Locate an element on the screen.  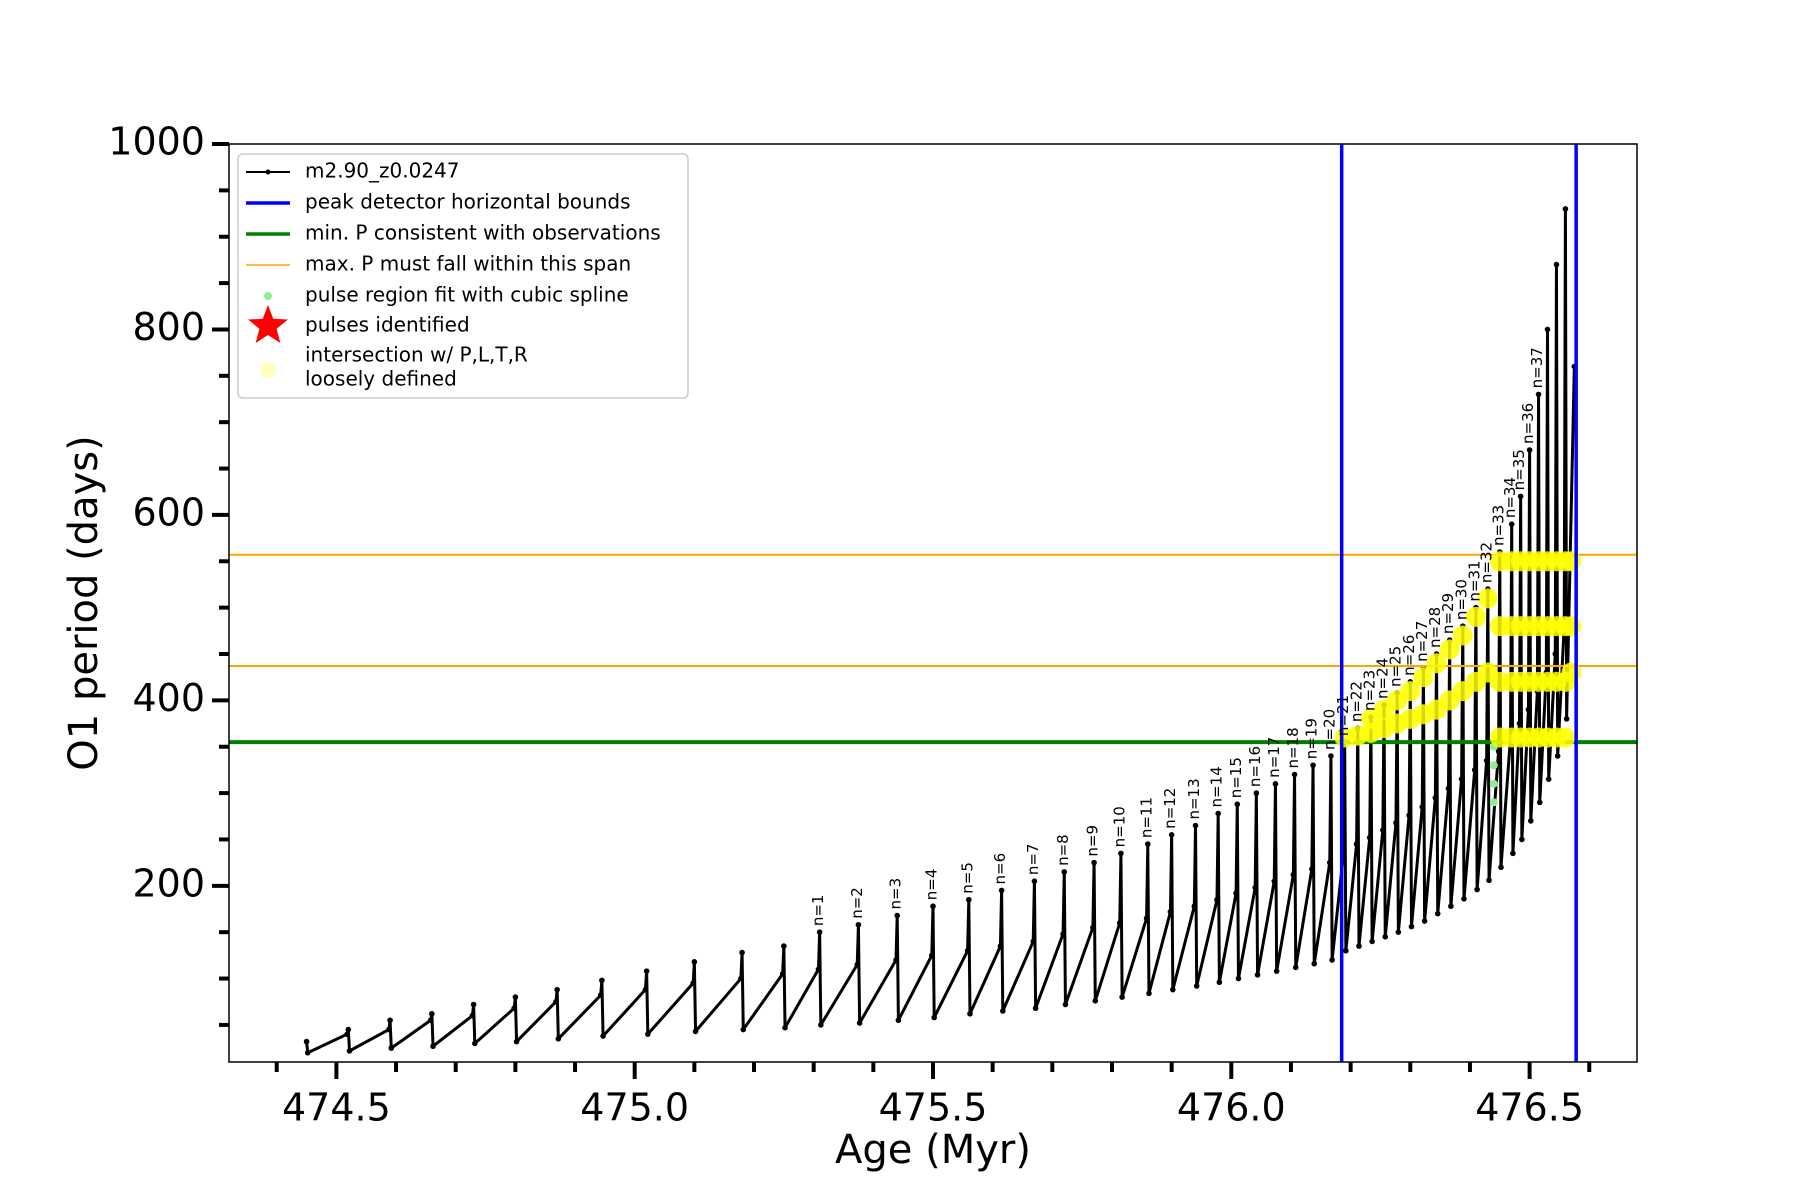
legend-label: loosely defined is located at coordinates (381, 379).